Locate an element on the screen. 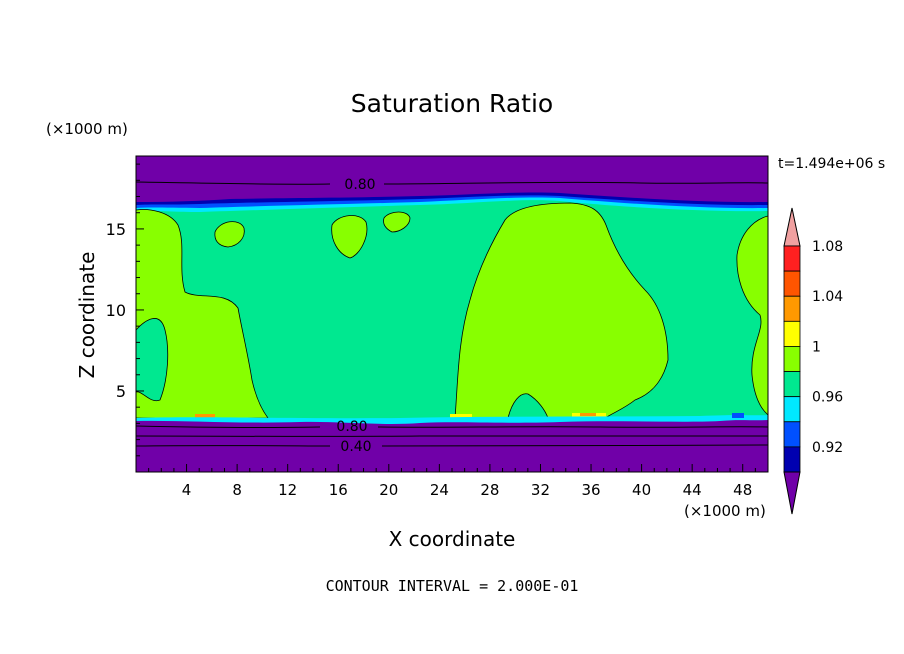 The height and width of the screenshot is (654, 904). supersaturated-left-plume is located at coordinates (202, 314).